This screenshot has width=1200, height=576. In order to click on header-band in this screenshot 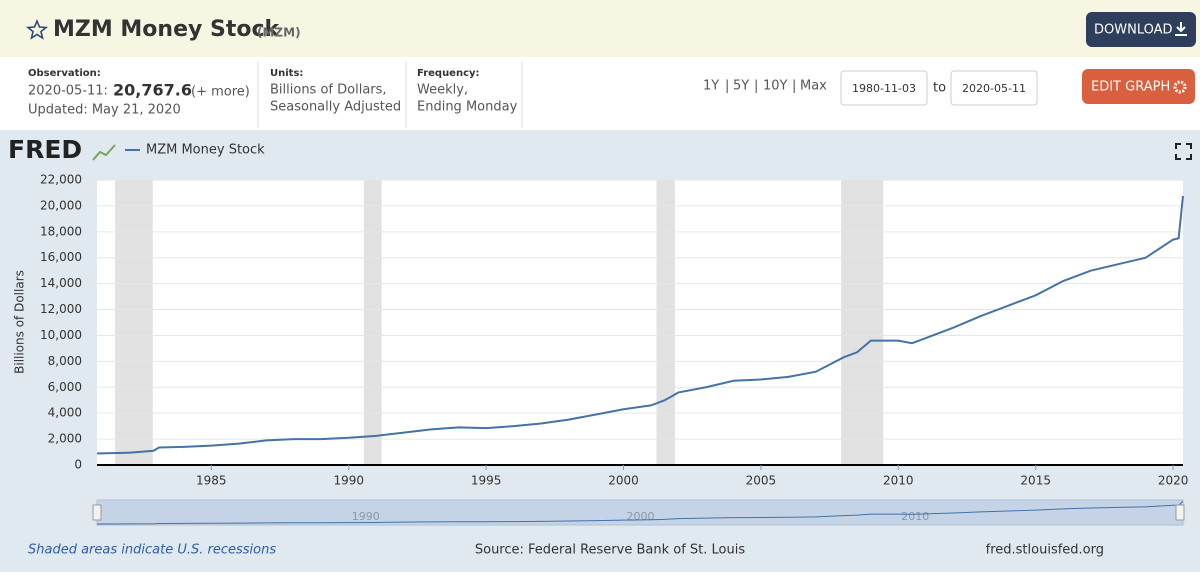, I will do `click(600, 28)`.